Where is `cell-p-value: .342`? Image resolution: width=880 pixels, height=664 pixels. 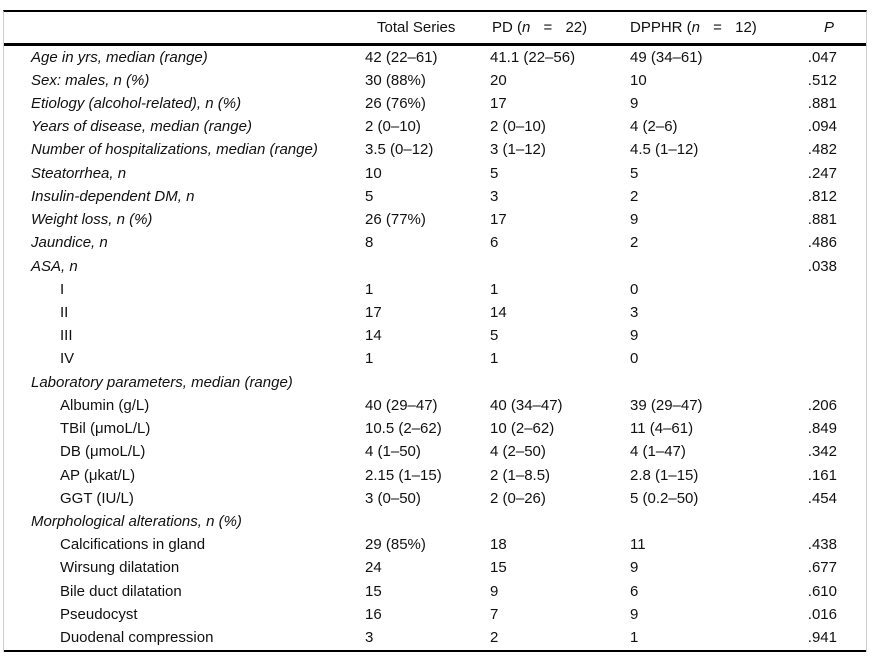
cell-p-value: .342 is located at coordinates (822, 452).